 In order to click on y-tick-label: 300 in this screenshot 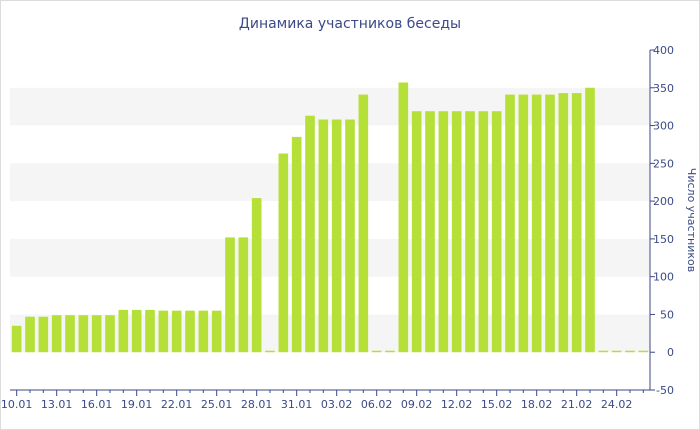, I will do `click(663, 126)`.